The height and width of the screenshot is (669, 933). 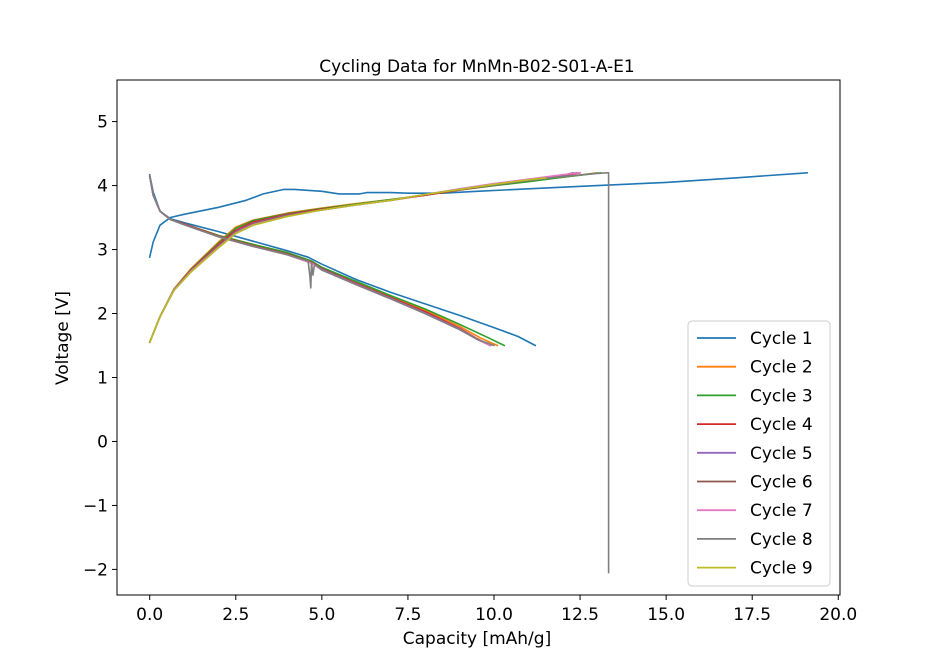 What do you see at coordinates (102, 315) in the screenshot?
I see `y-tick-label: 2` at bounding box center [102, 315].